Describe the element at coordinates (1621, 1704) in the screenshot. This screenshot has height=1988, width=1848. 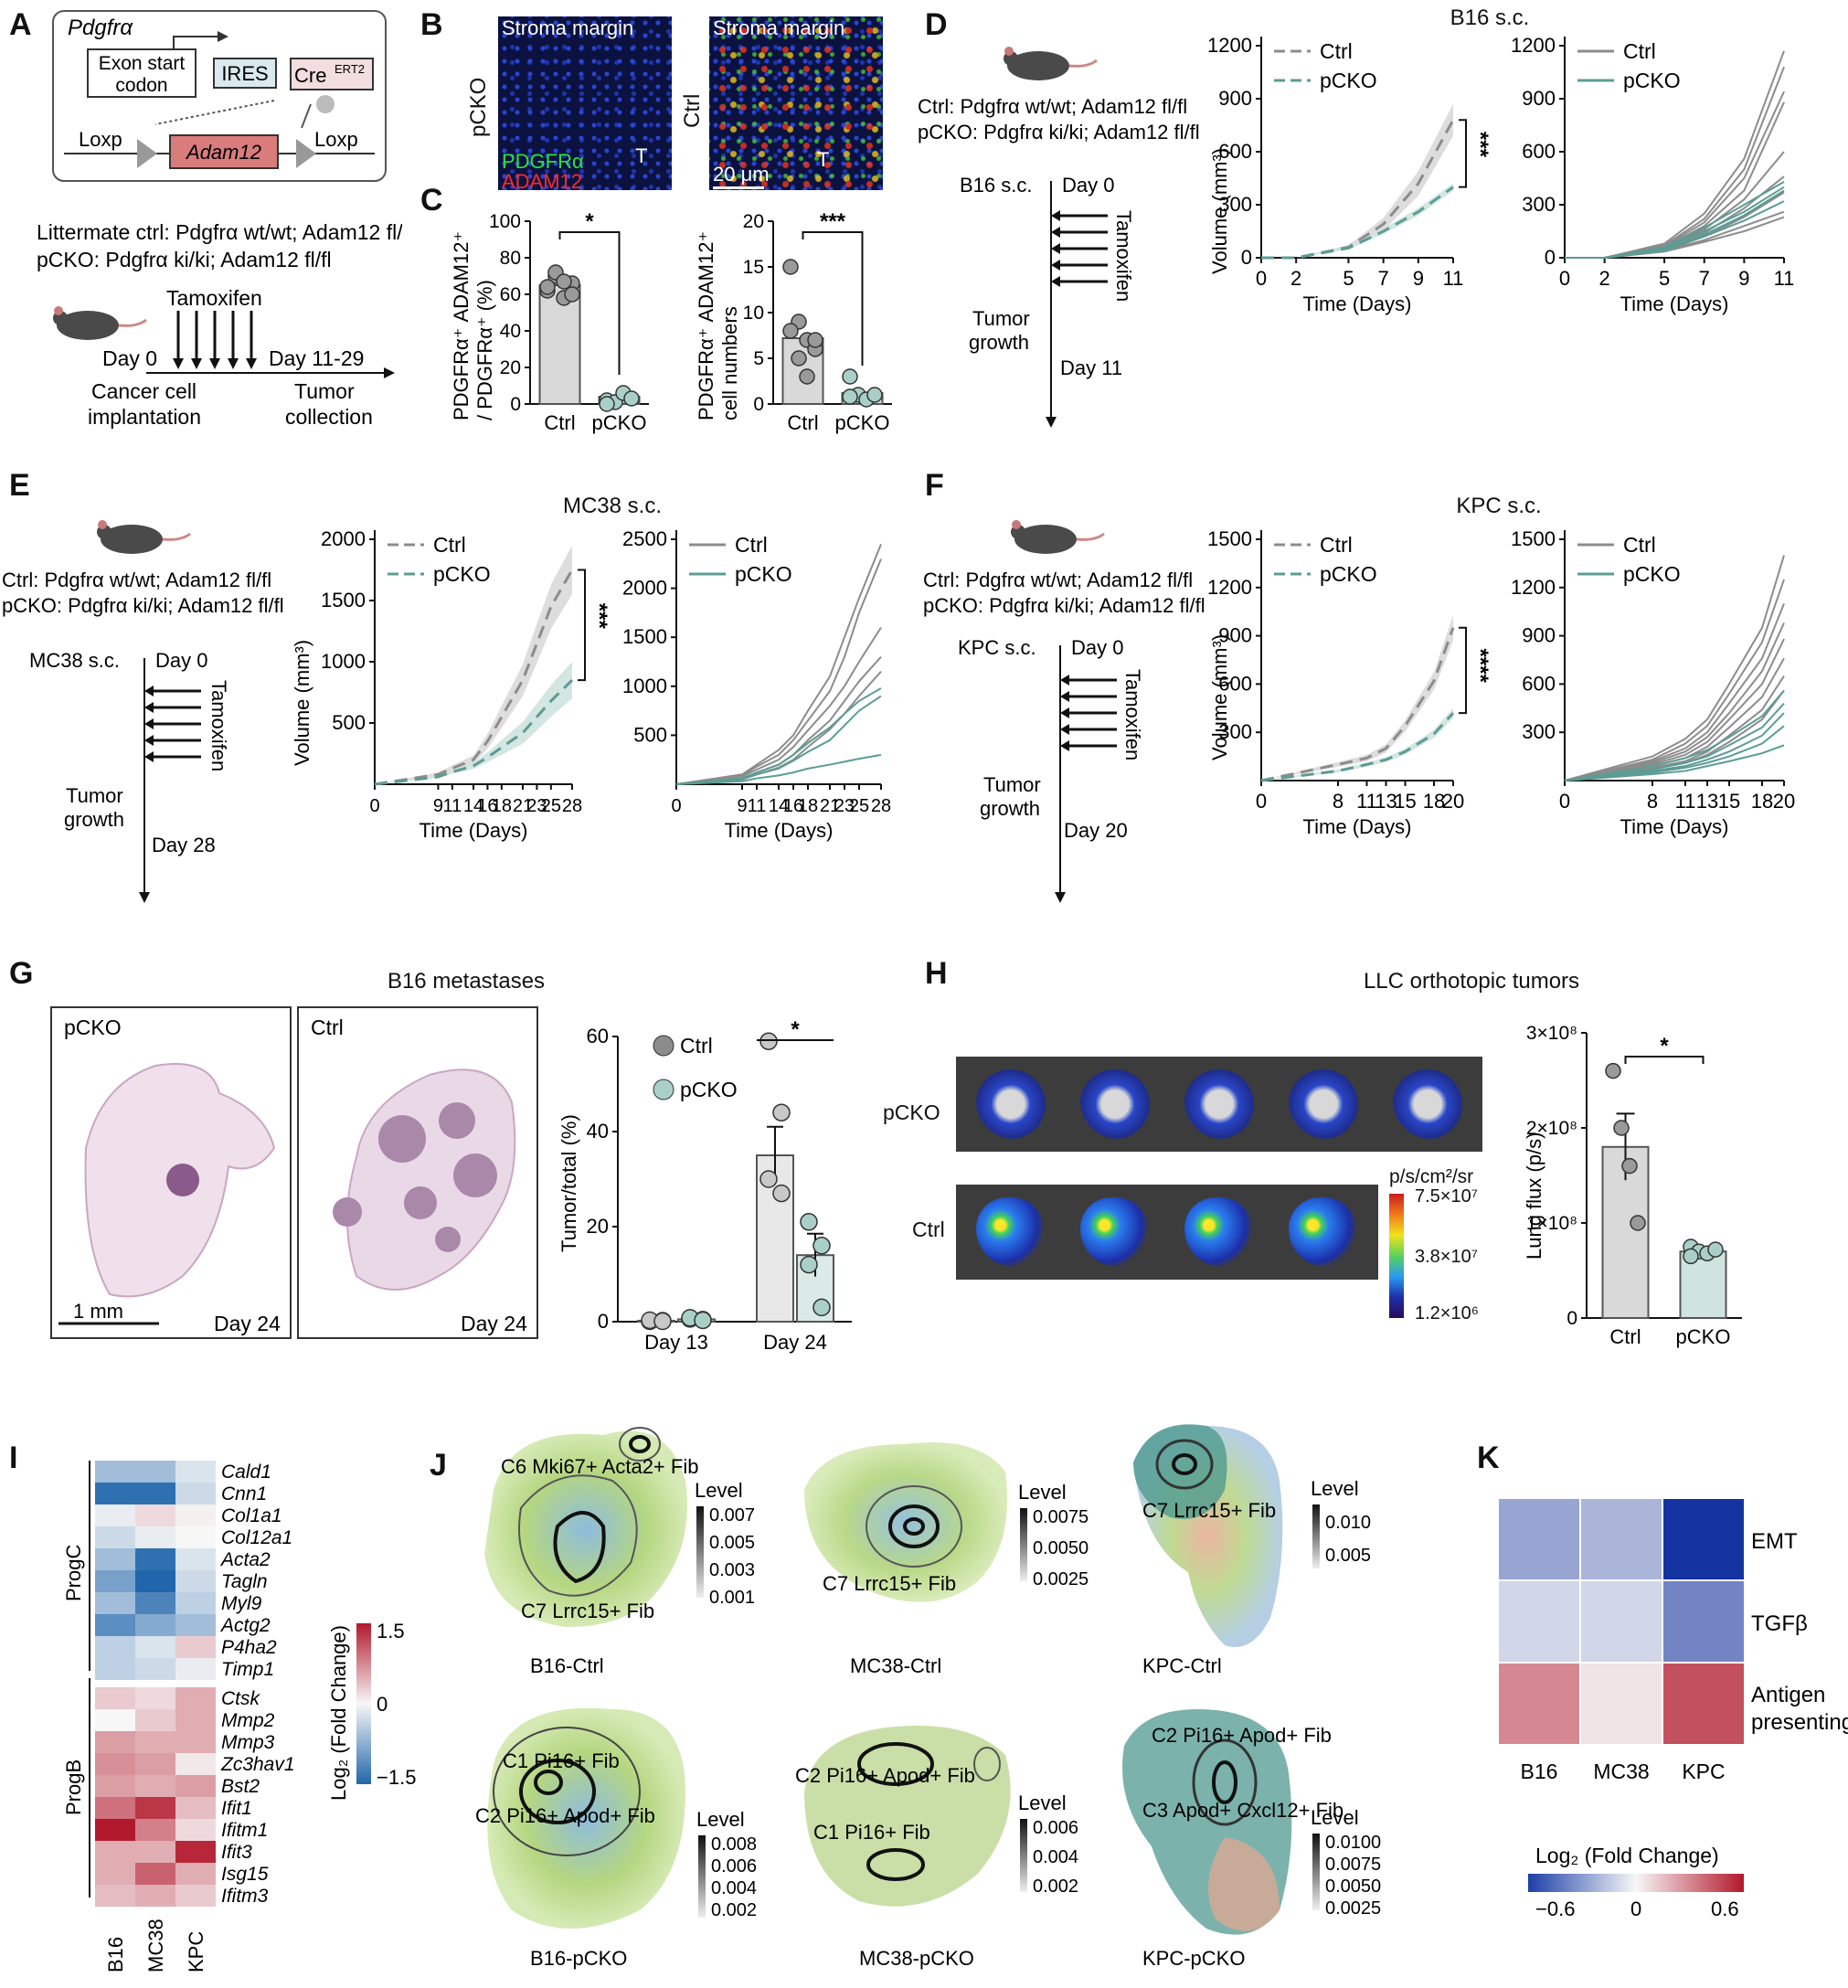
I see `k-cell-2-MC38` at that location.